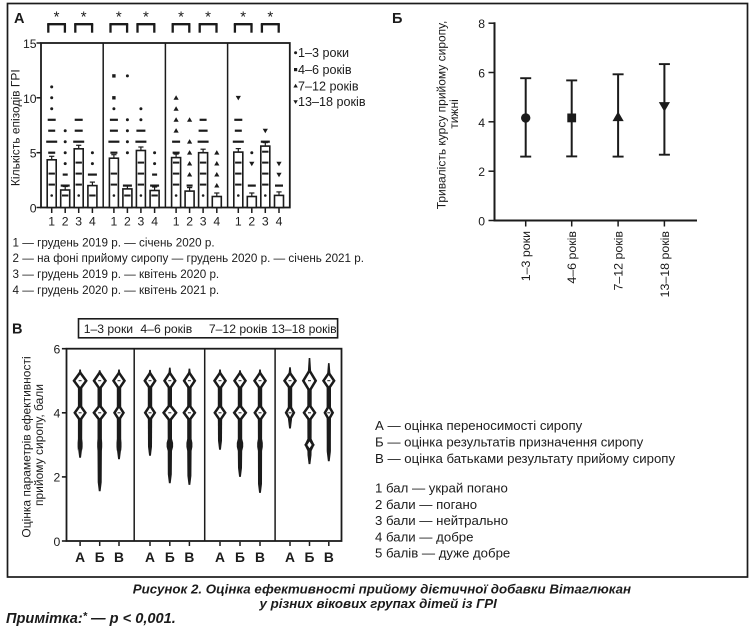  Describe the element at coordinates (378, 603) in the screenshot. I see `svg-text:у різних вікових групах дітей: у різних вікових групах дітей із ГРІ` at that location.